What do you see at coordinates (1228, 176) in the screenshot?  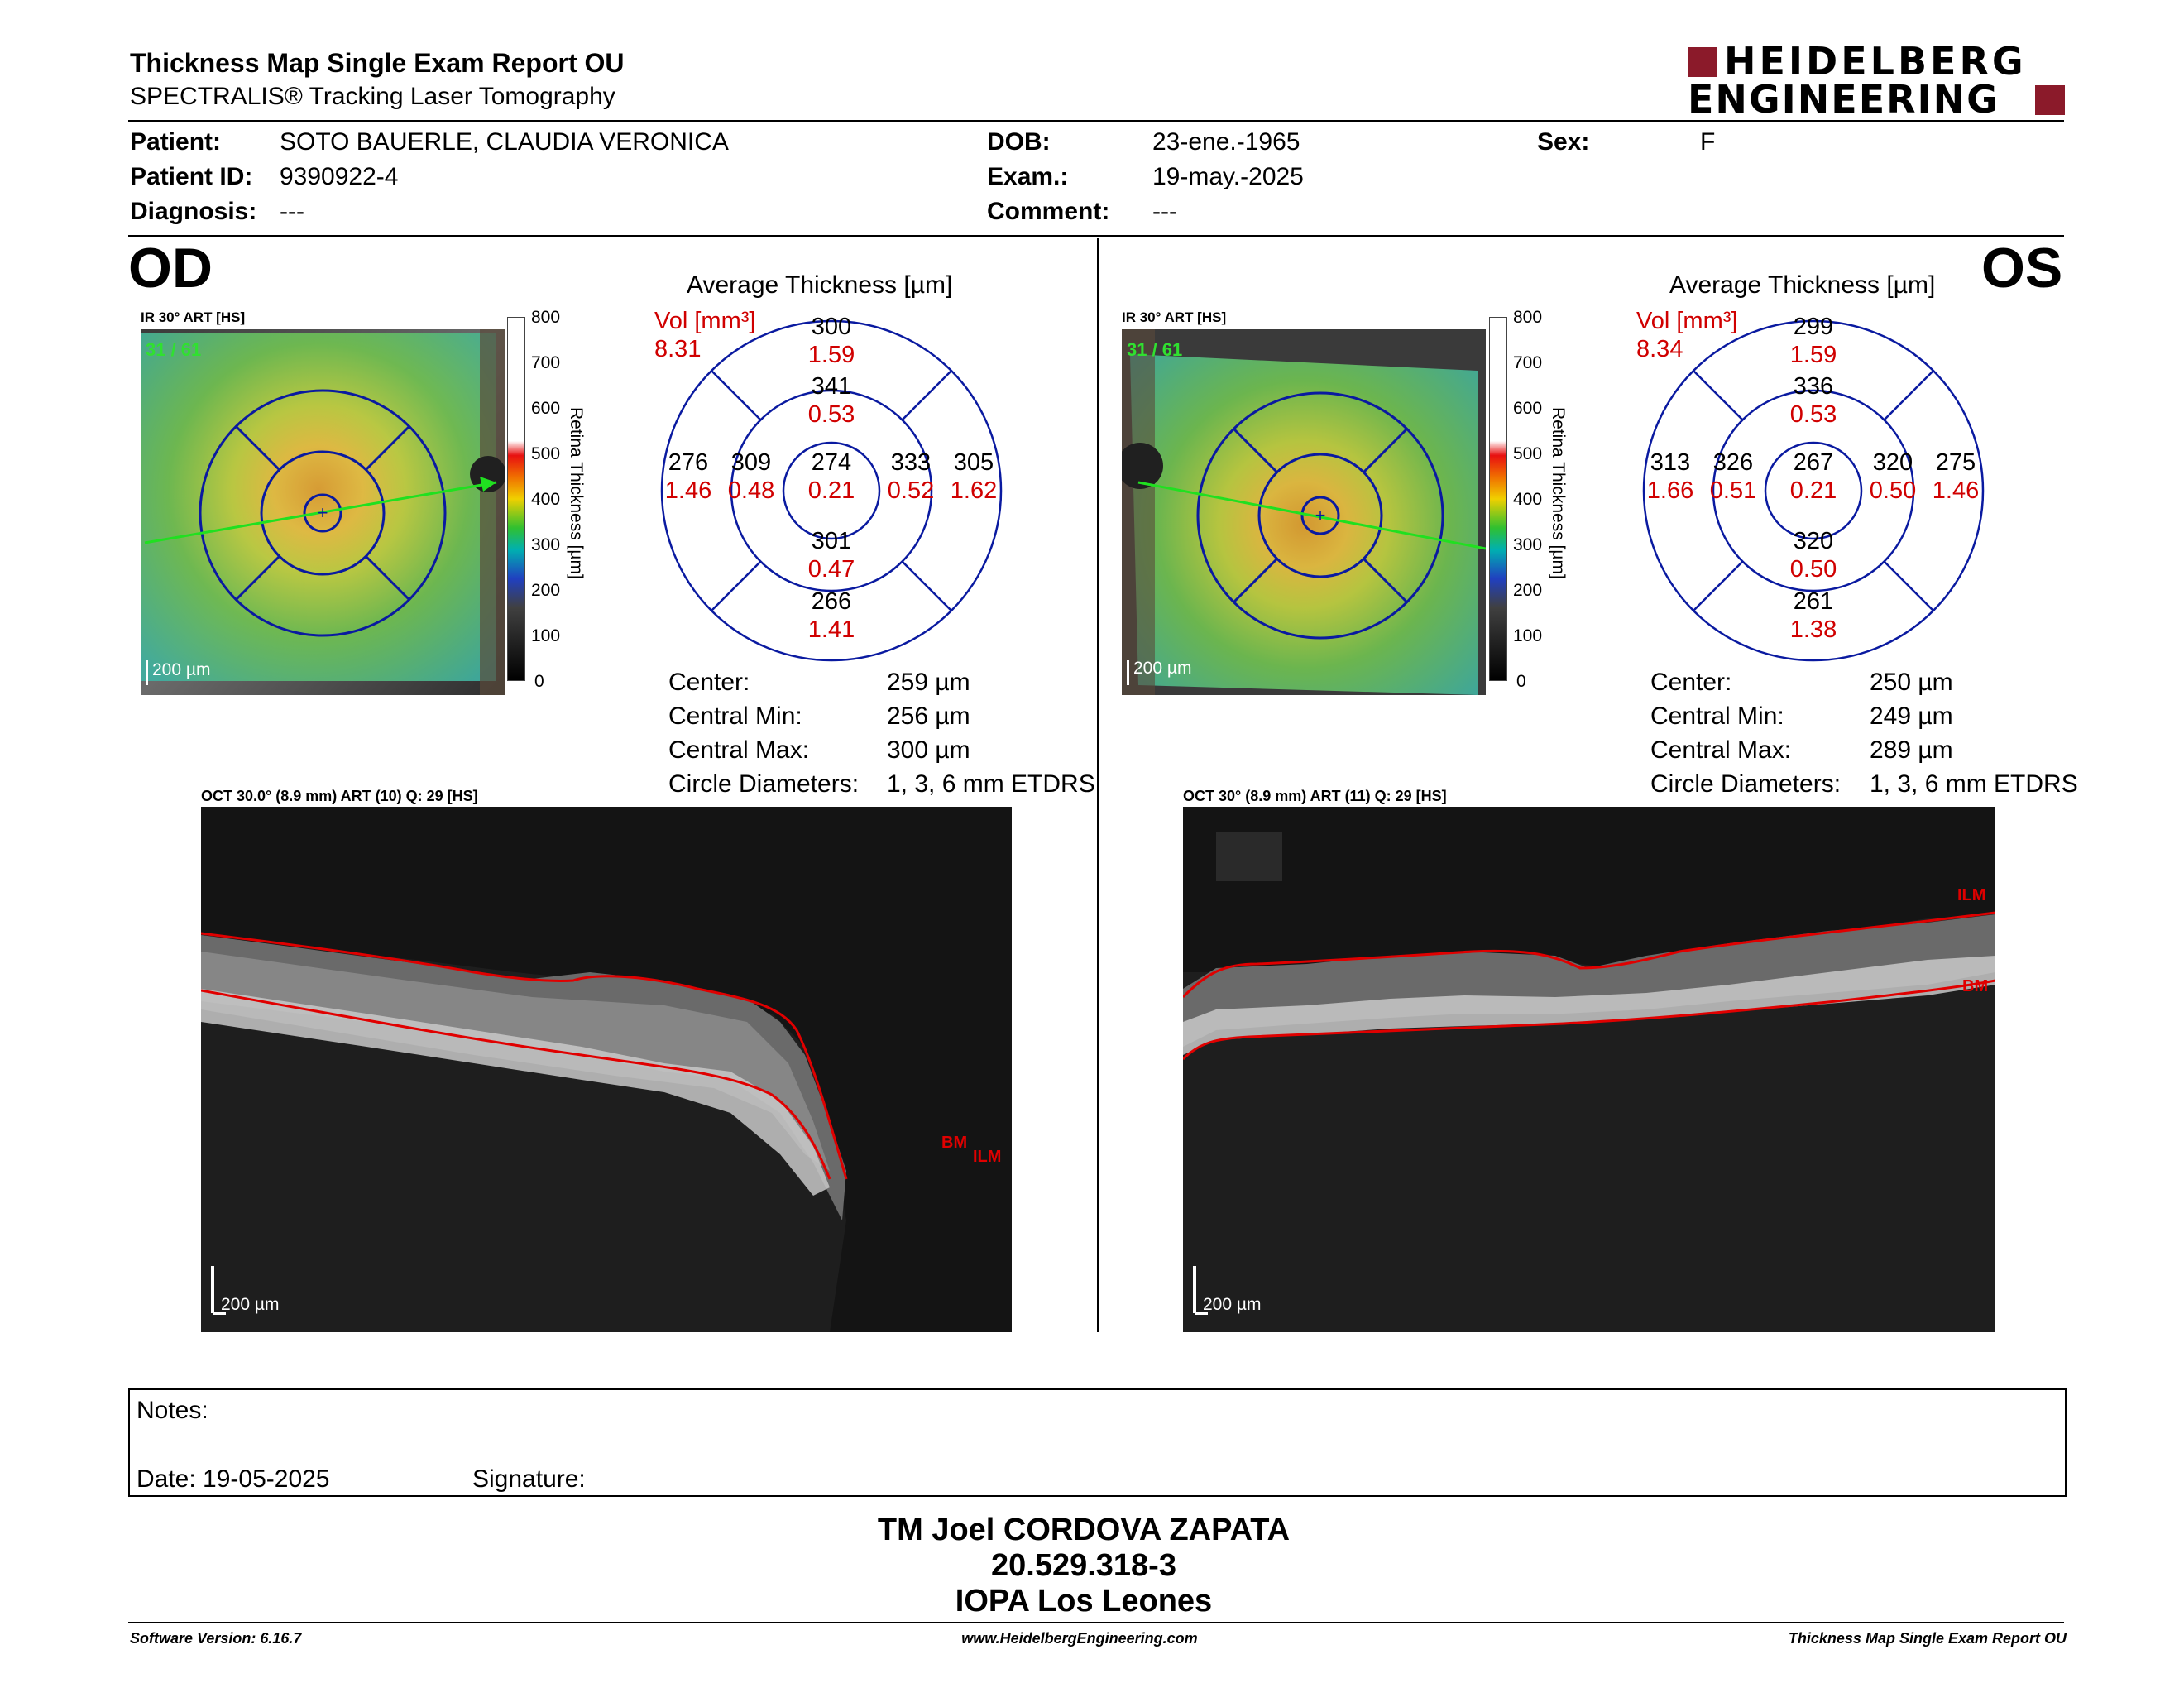 I see `exam-value: 19-may.-2025` at bounding box center [1228, 176].